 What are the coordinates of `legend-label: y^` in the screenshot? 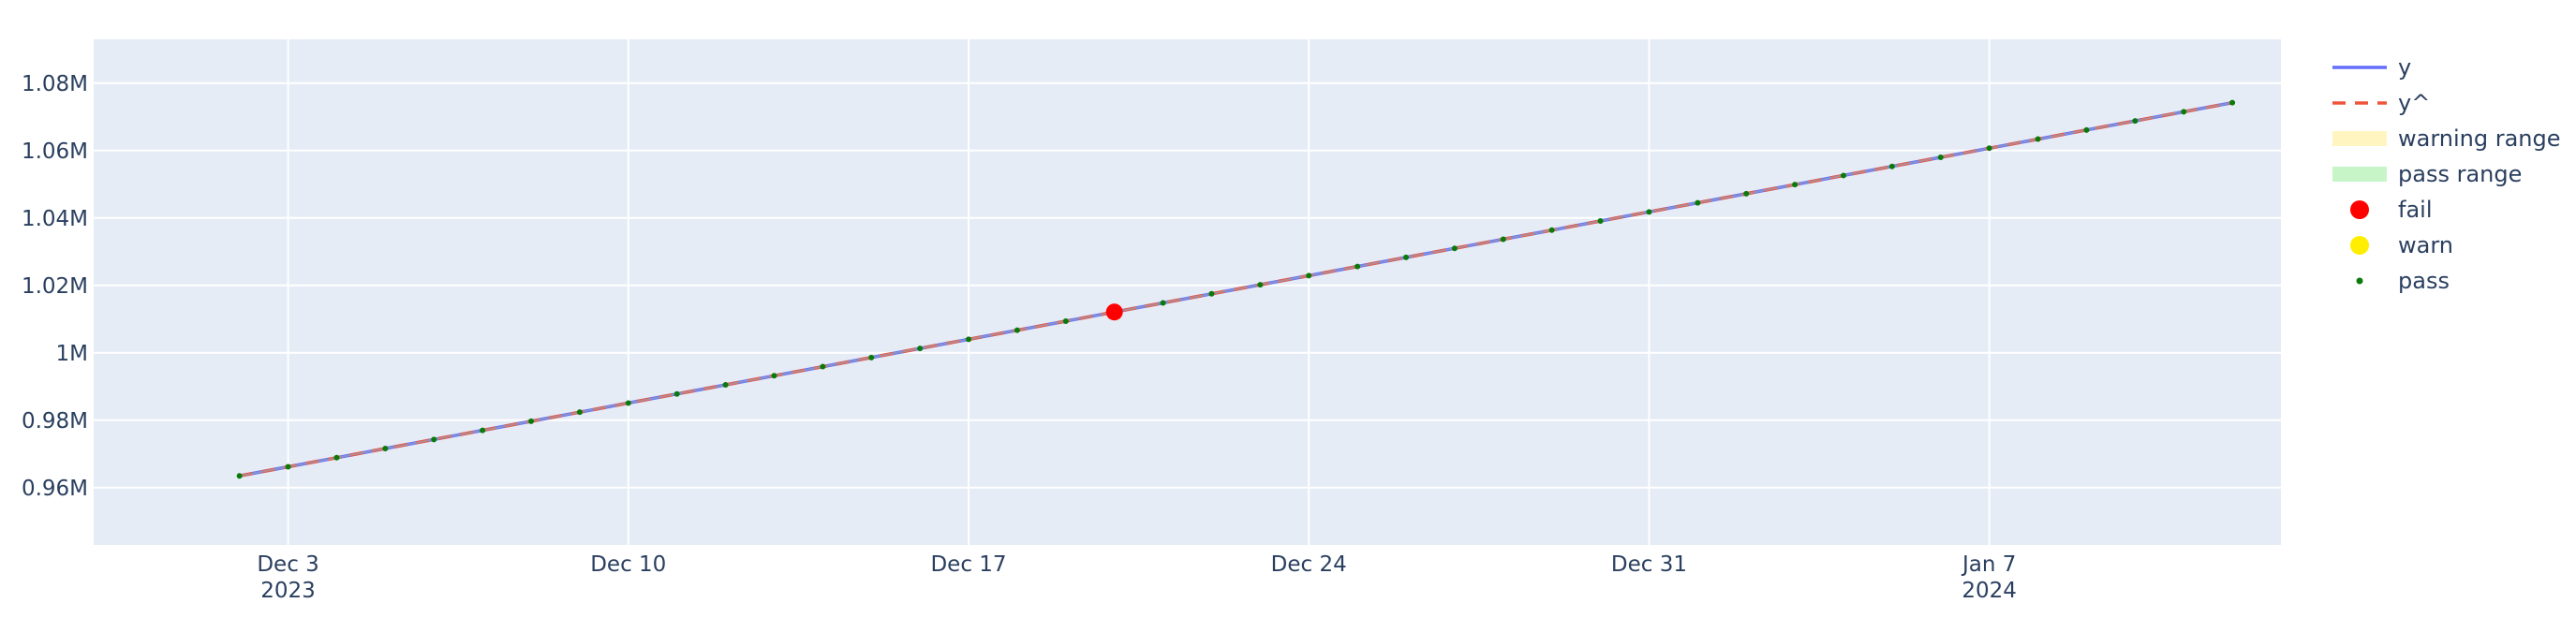 It's located at (2414, 103).